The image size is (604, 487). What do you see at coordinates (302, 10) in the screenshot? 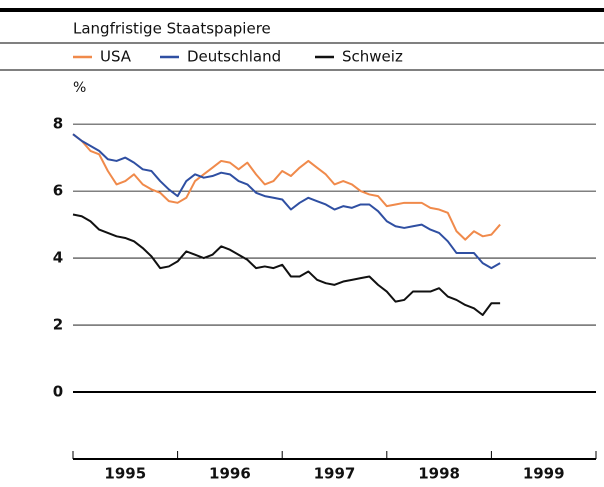
I see `top-rule` at bounding box center [302, 10].